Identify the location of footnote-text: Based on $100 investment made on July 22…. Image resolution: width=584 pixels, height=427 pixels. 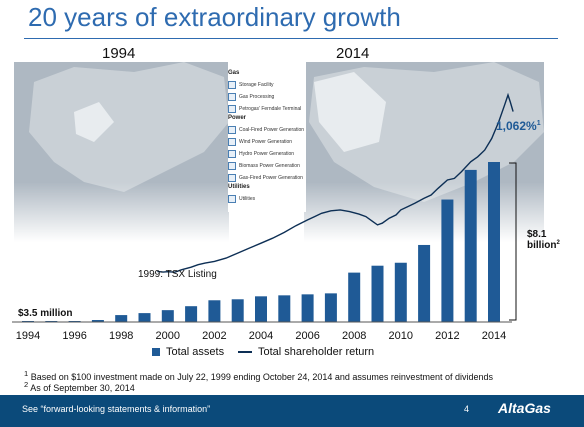
(261, 377).